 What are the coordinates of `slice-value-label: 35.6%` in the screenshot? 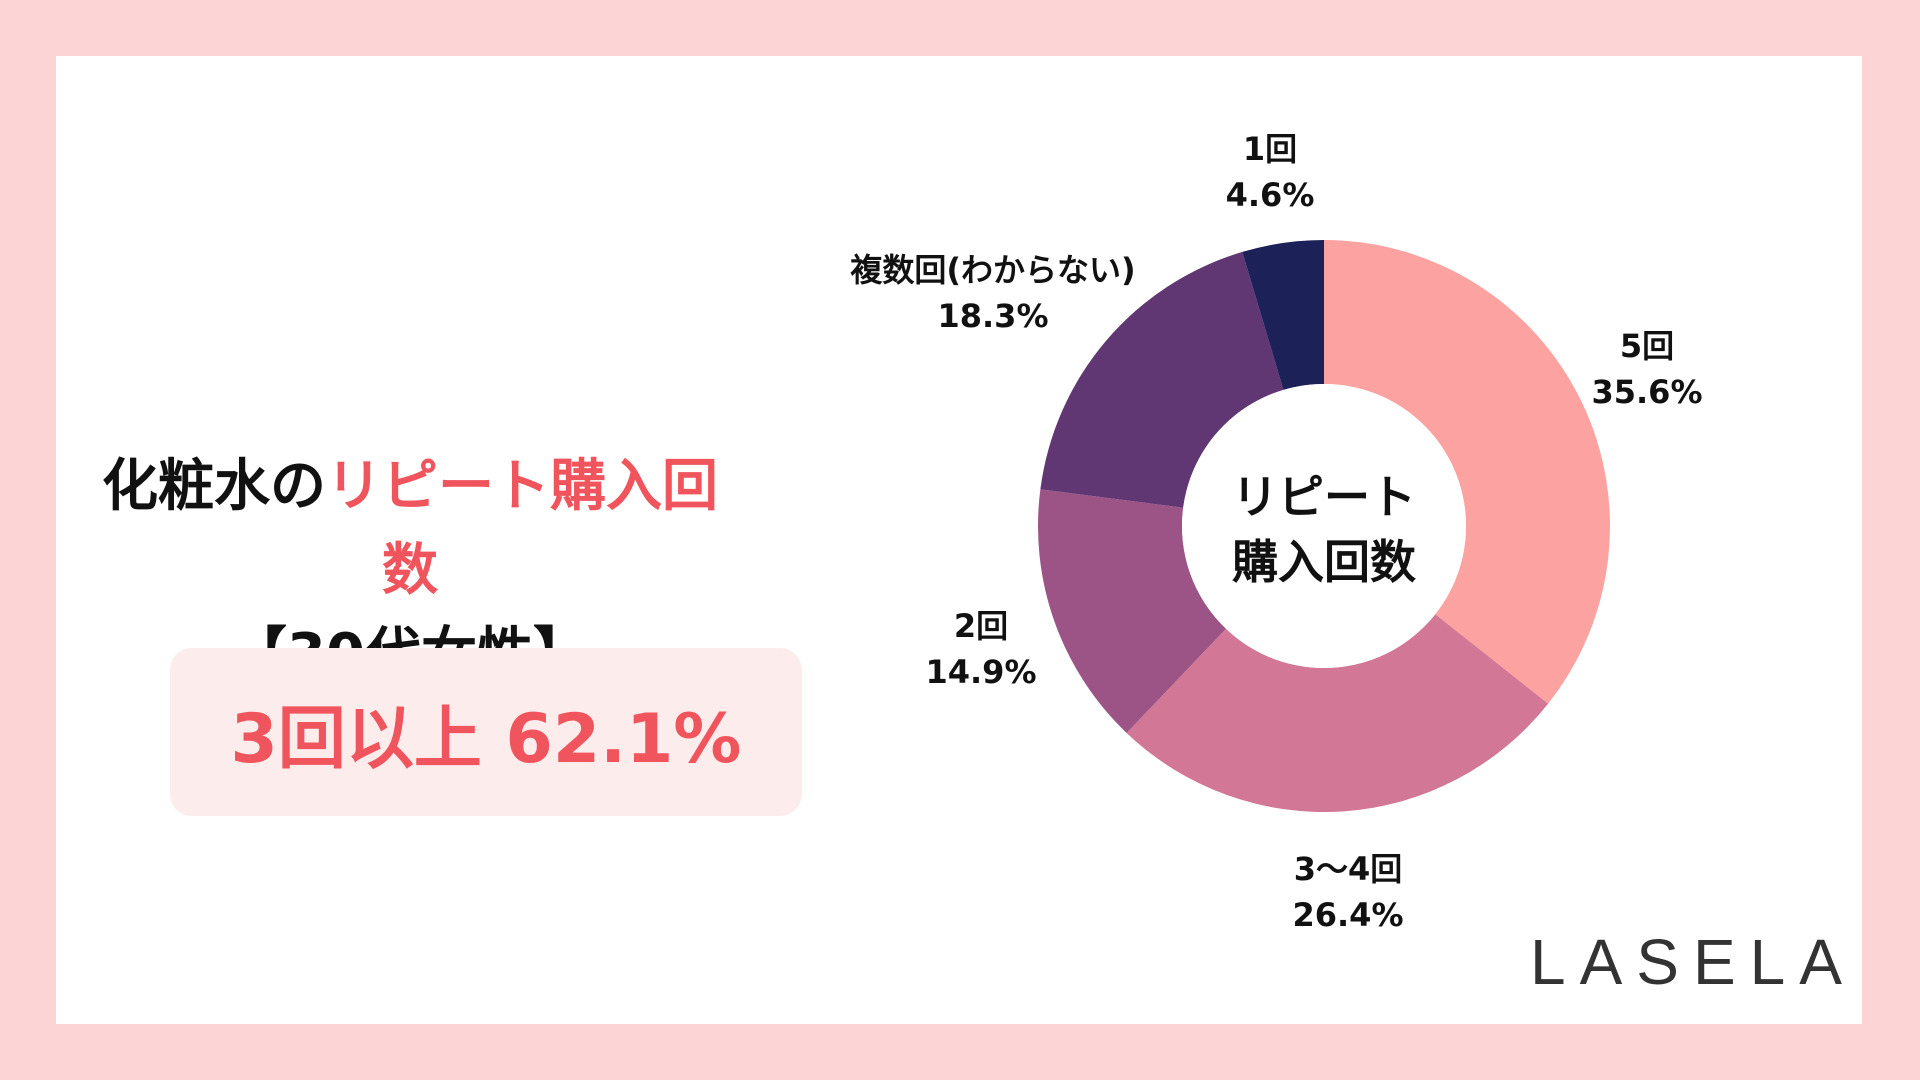 It's located at (1646, 392).